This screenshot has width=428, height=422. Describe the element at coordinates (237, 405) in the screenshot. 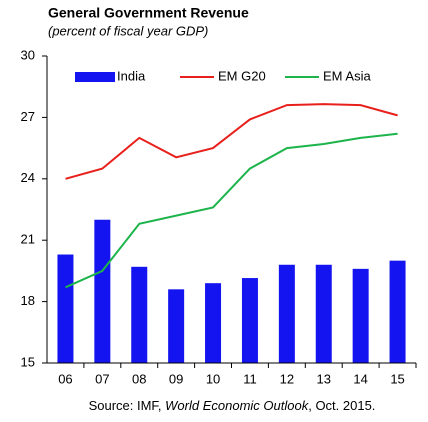

I see `source-text: World Economic Outlook` at that location.